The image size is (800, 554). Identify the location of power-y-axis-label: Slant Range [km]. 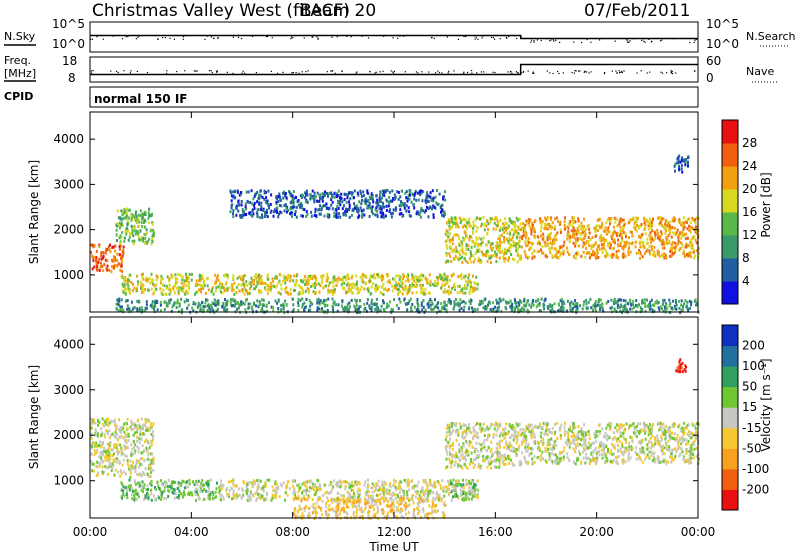
(34, 212).